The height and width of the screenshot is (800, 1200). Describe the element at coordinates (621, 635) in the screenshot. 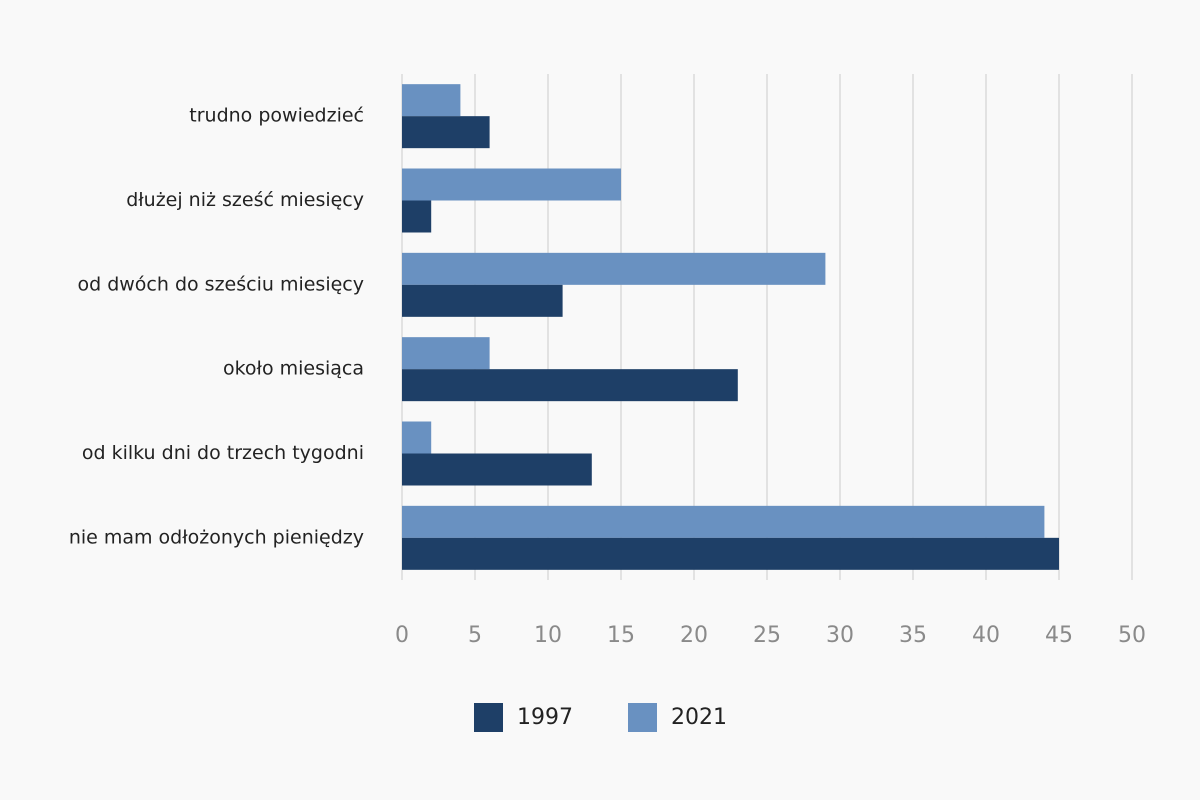

I see `x-tick-label: 15` at that location.